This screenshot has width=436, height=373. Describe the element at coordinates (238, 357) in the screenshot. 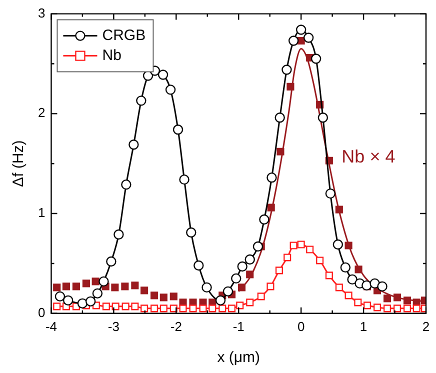

I see `x-axis-title: x (μm)` at that location.